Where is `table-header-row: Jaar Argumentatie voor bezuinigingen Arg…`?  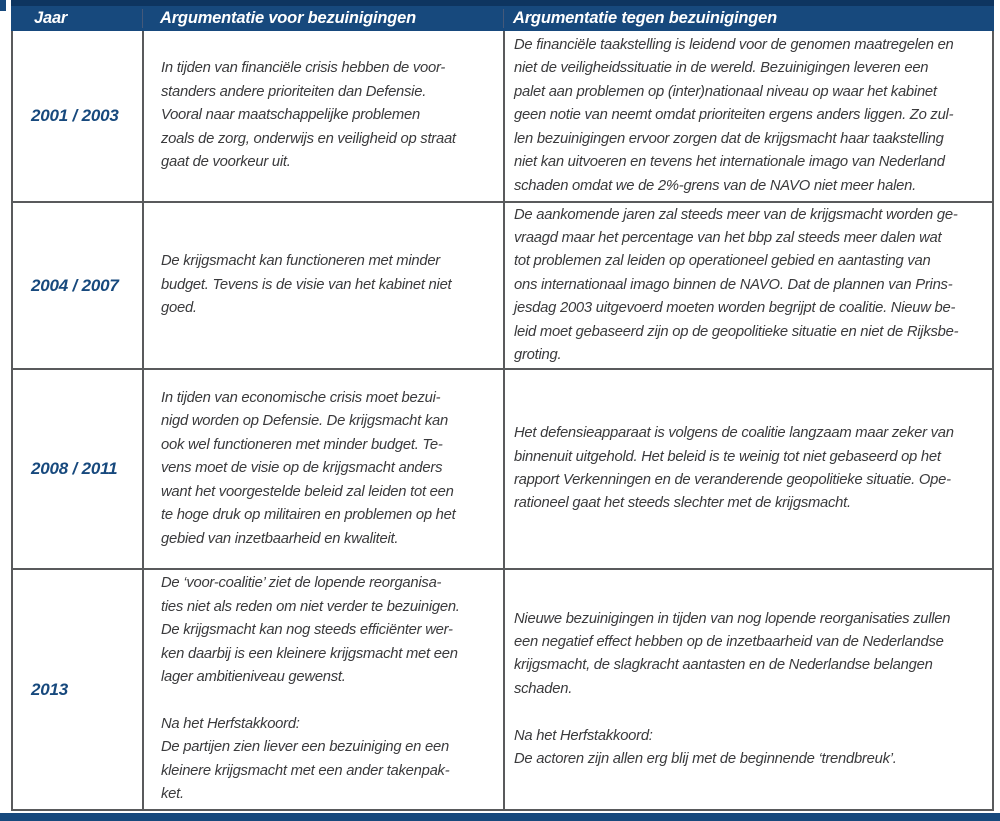 table-header-row: Jaar Argumentatie voor bezuinigingen Arg… is located at coordinates (502, 18).